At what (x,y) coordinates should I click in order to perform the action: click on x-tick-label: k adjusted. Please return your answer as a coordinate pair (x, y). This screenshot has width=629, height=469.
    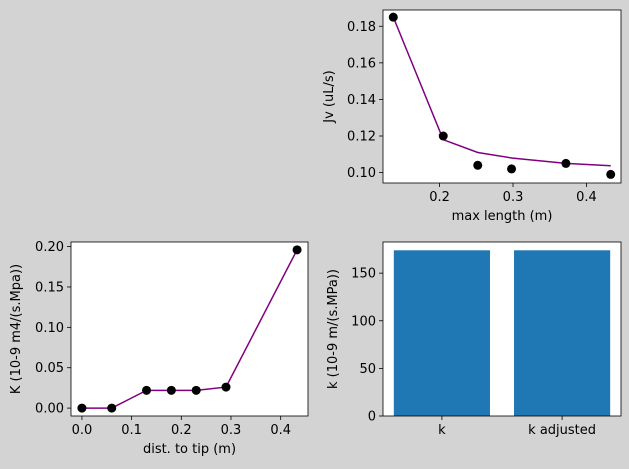
    Looking at the image, I should click on (562, 430).